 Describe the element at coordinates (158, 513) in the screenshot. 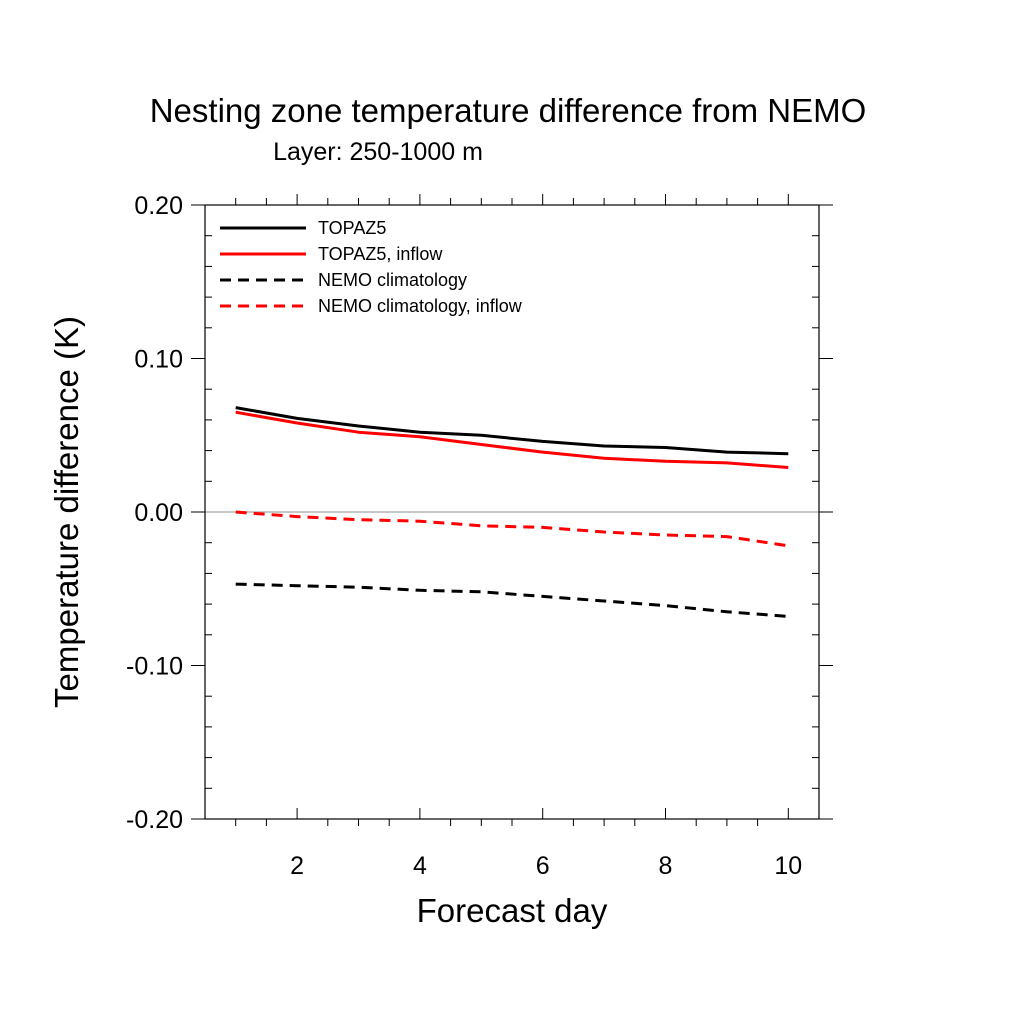

I see `y-tick-label: 0.00` at that location.